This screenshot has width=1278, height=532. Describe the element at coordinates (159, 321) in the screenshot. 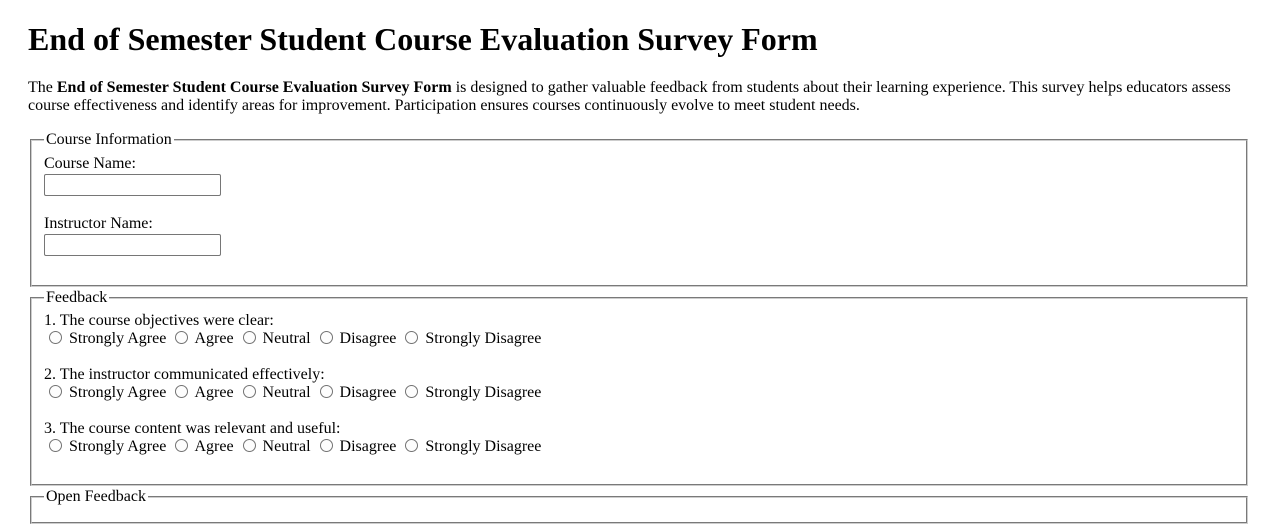

I see `question-1-label: 1. The course objectives were clear:` at that location.